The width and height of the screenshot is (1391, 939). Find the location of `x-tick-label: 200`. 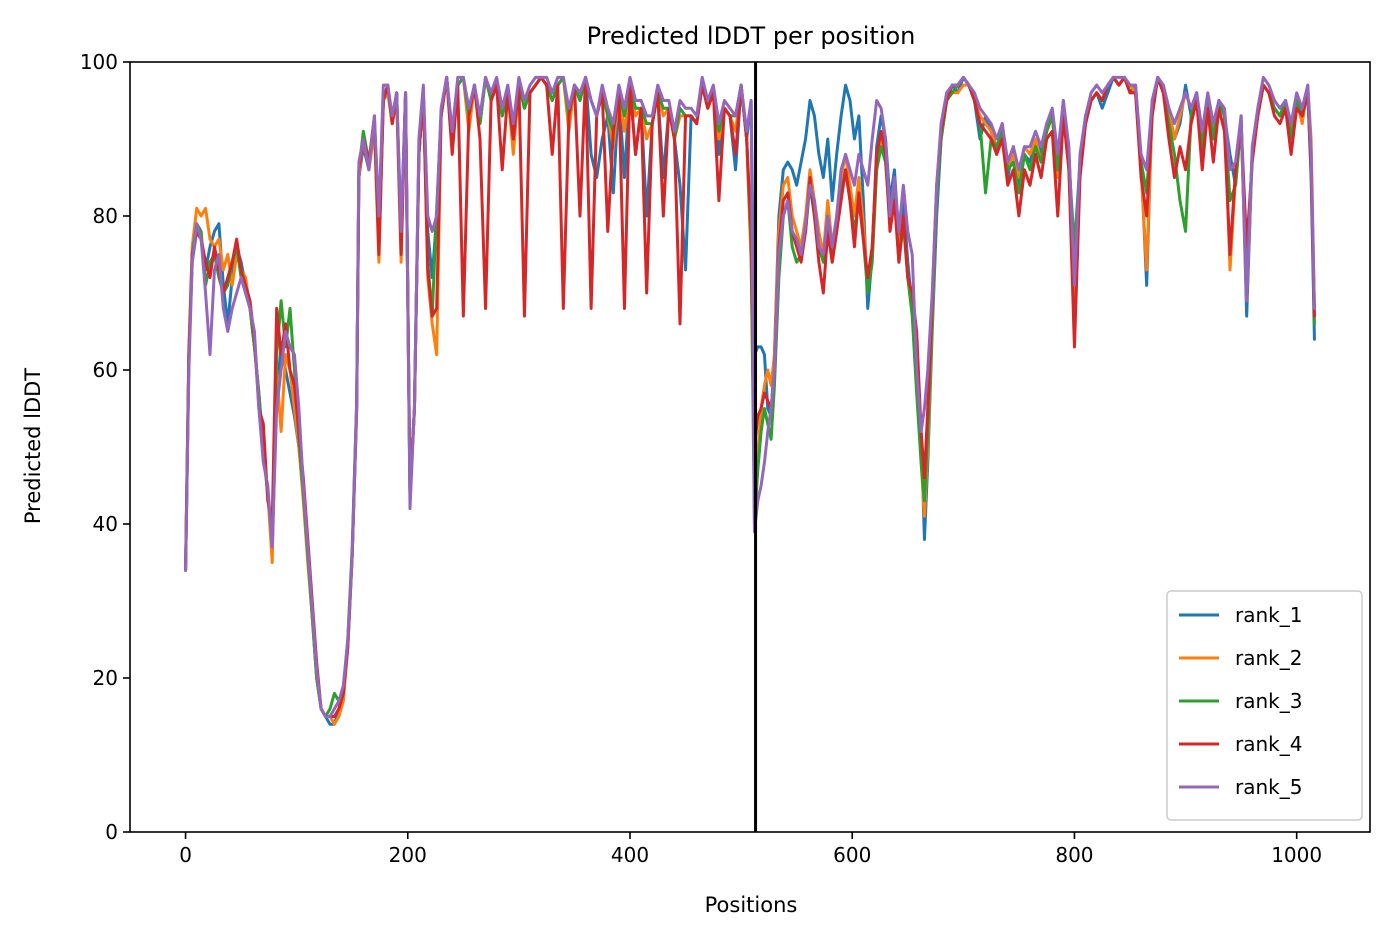

x-tick-label: 200 is located at coordinates (408, 855).